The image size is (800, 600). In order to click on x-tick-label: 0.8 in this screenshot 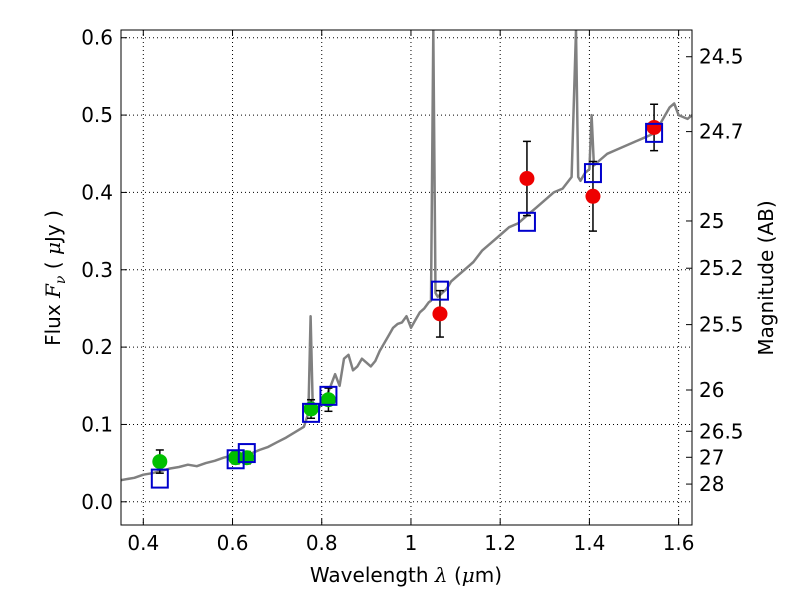, I will do `click(322, 543)`.